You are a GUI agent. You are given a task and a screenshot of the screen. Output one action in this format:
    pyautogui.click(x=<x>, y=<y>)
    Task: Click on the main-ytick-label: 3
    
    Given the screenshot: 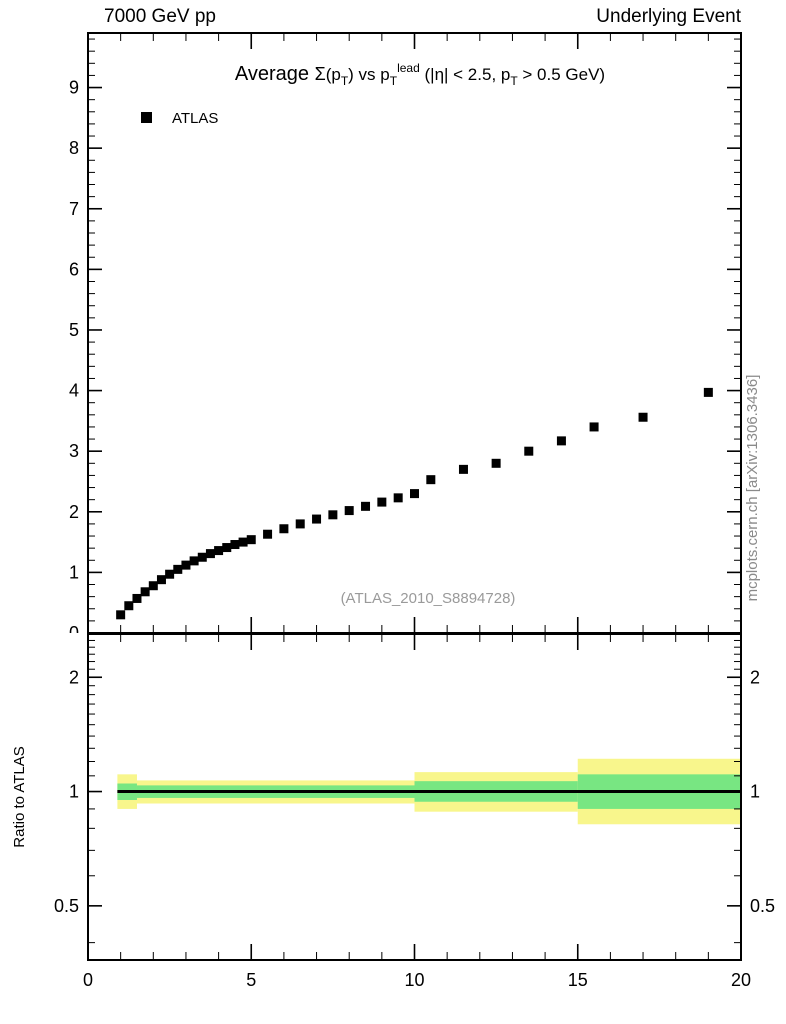 What is the action you would take?
    pyautogui.click(x=74, y=451)
    